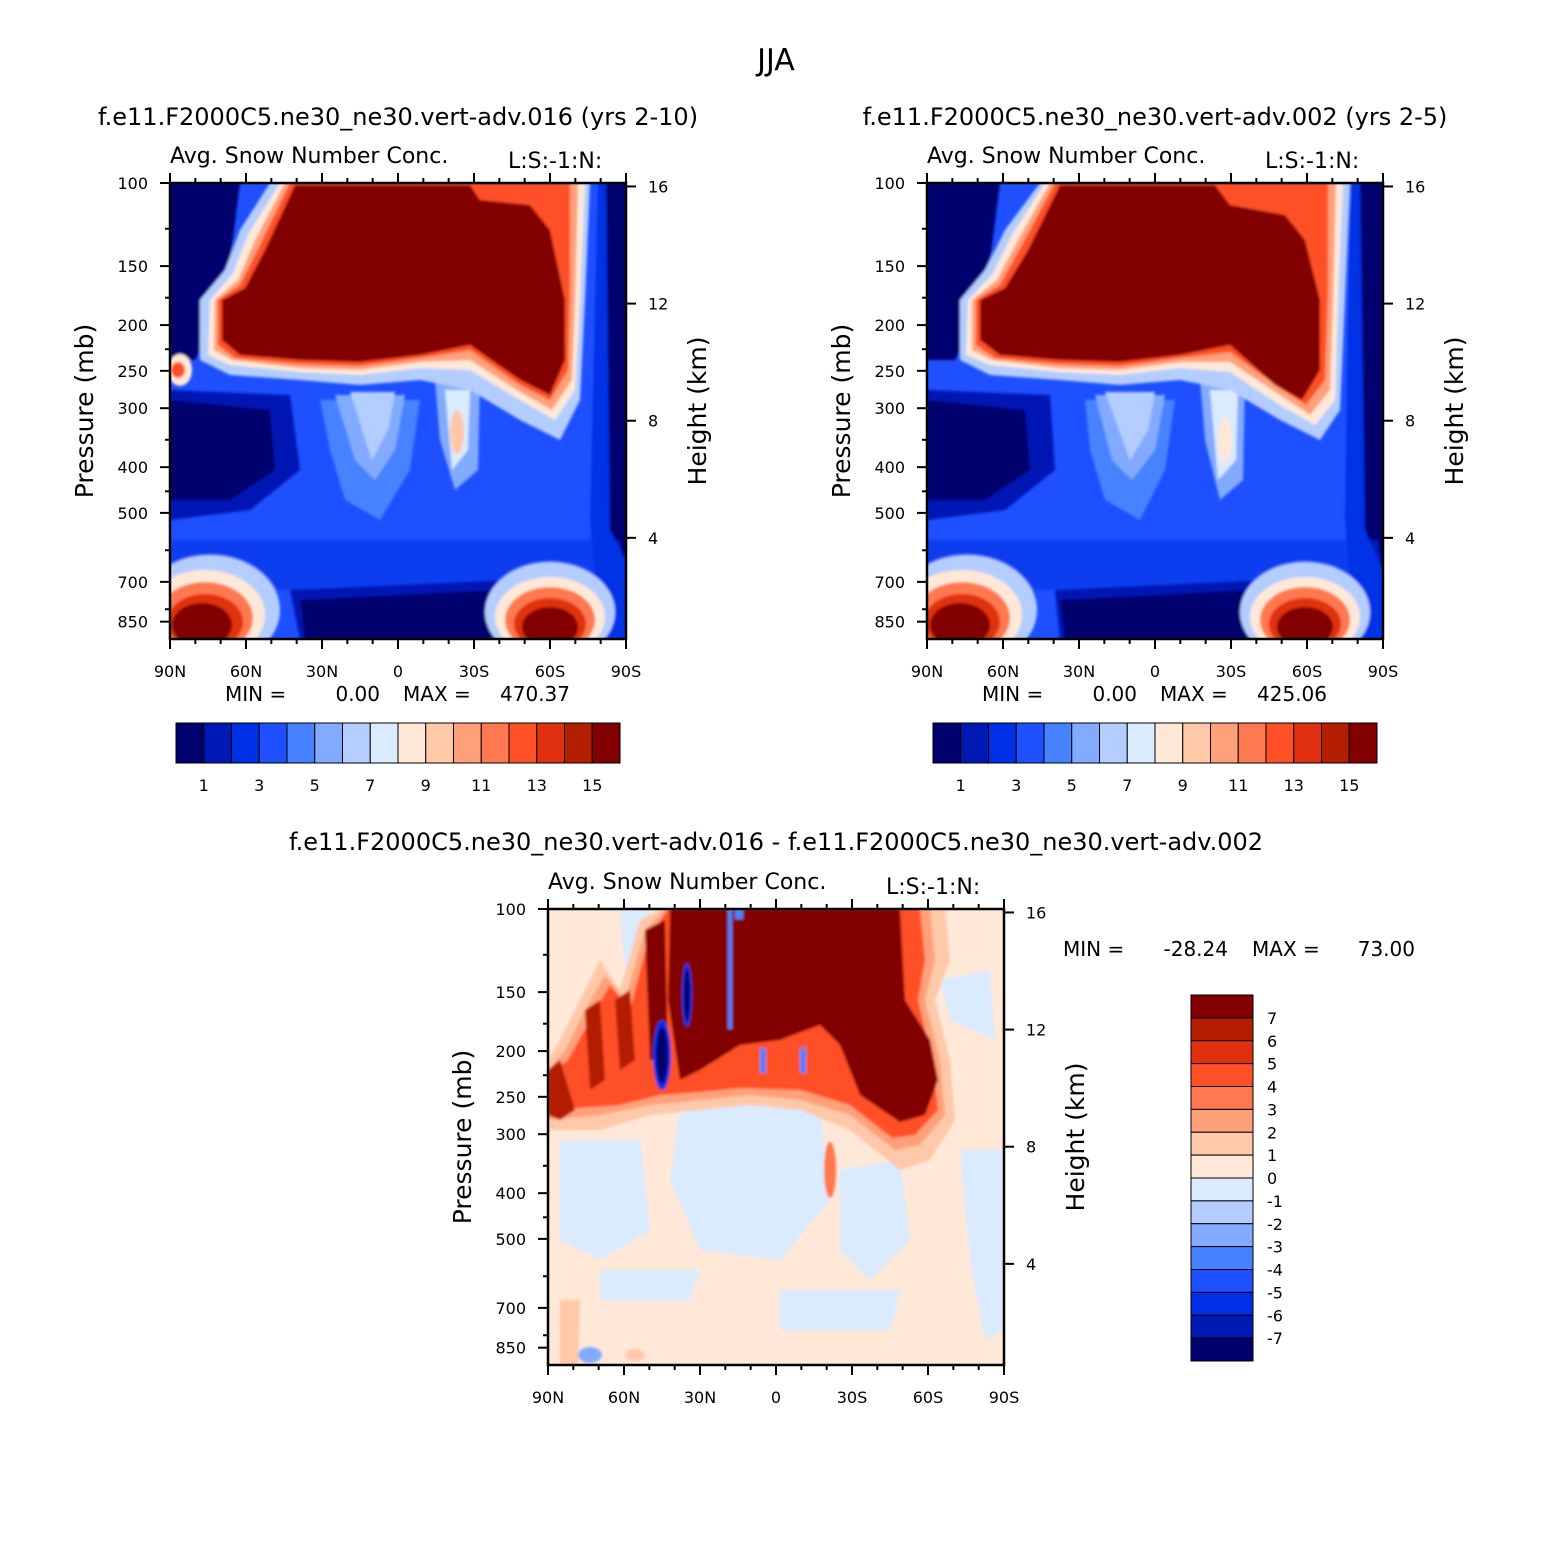 This screenshot has height=1553, width=1553. Describe the element at coordinates (1272, 1087) in the screenshot. I see `colorbar-label: 4` at that location.